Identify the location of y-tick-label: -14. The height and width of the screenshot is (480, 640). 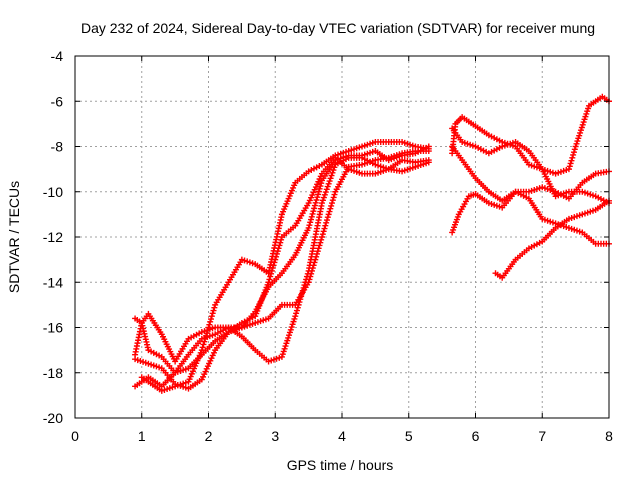
(53, 282).